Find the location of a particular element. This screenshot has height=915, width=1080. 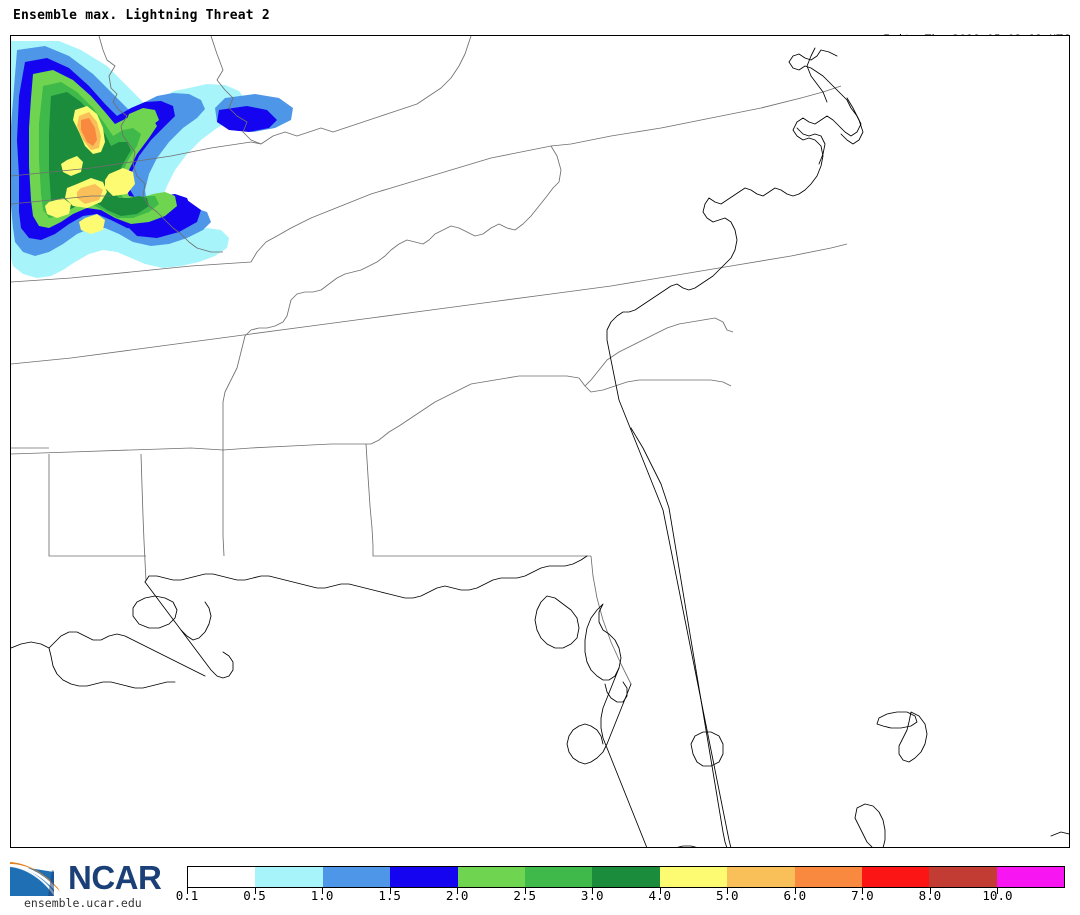

colorbar is located at coordinates (626, 877).